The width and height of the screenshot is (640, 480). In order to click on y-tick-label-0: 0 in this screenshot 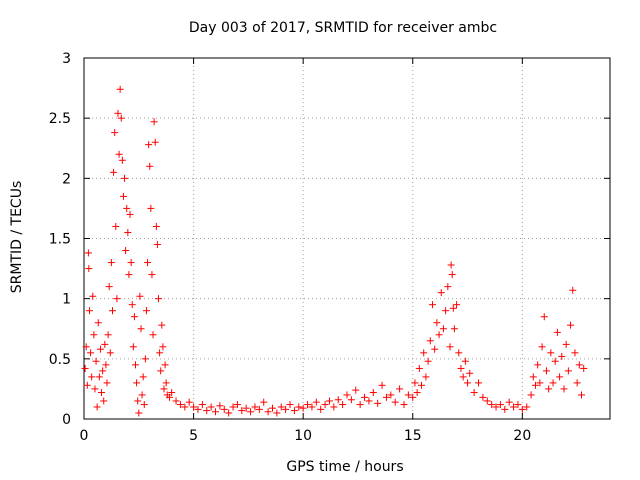, I will do `click(66, 420)`.